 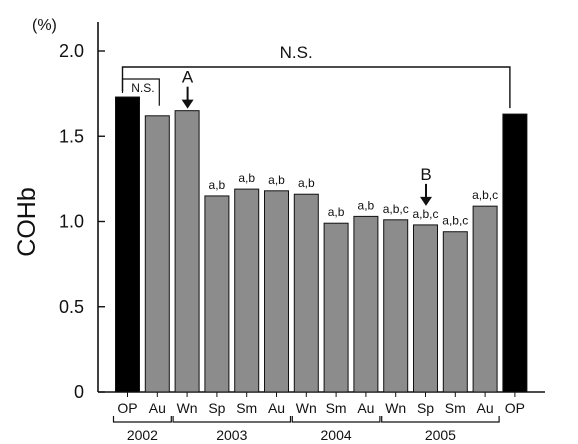 What do you see at coordinates (71, 136) in the screenshot?
I see `y-tick-label: 1.5` at bounding box center [71, 136].